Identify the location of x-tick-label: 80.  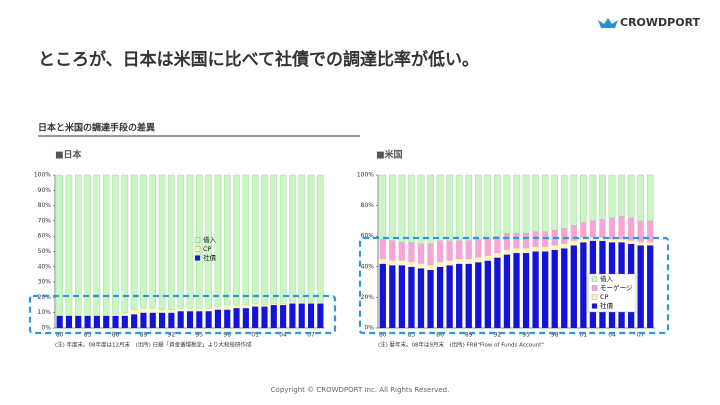
(60, 335).